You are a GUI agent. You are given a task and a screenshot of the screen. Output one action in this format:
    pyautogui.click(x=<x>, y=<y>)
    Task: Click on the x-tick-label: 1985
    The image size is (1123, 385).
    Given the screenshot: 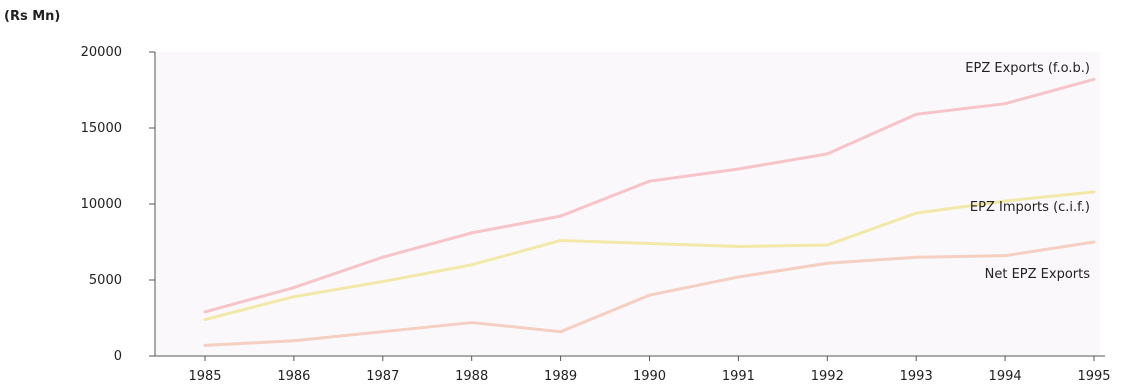 What is the action you would take?
    pyautogui.click(x=204, y=376)
    